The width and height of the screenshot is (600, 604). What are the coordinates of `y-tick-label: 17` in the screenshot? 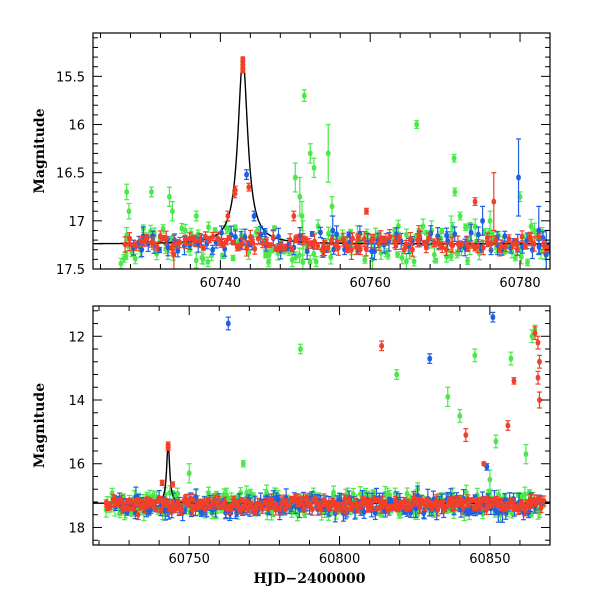 It's located at (76, 222).